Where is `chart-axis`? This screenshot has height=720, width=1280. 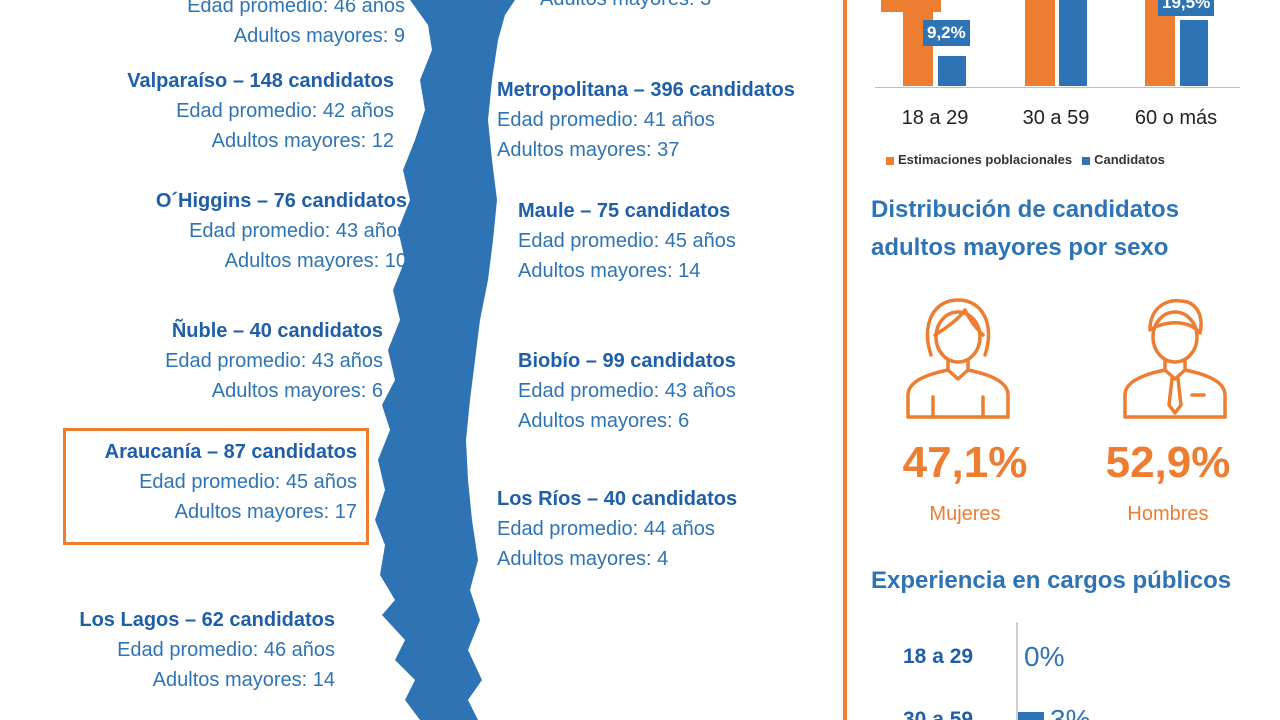 chart-axis is located at coordinates (1057, 87).